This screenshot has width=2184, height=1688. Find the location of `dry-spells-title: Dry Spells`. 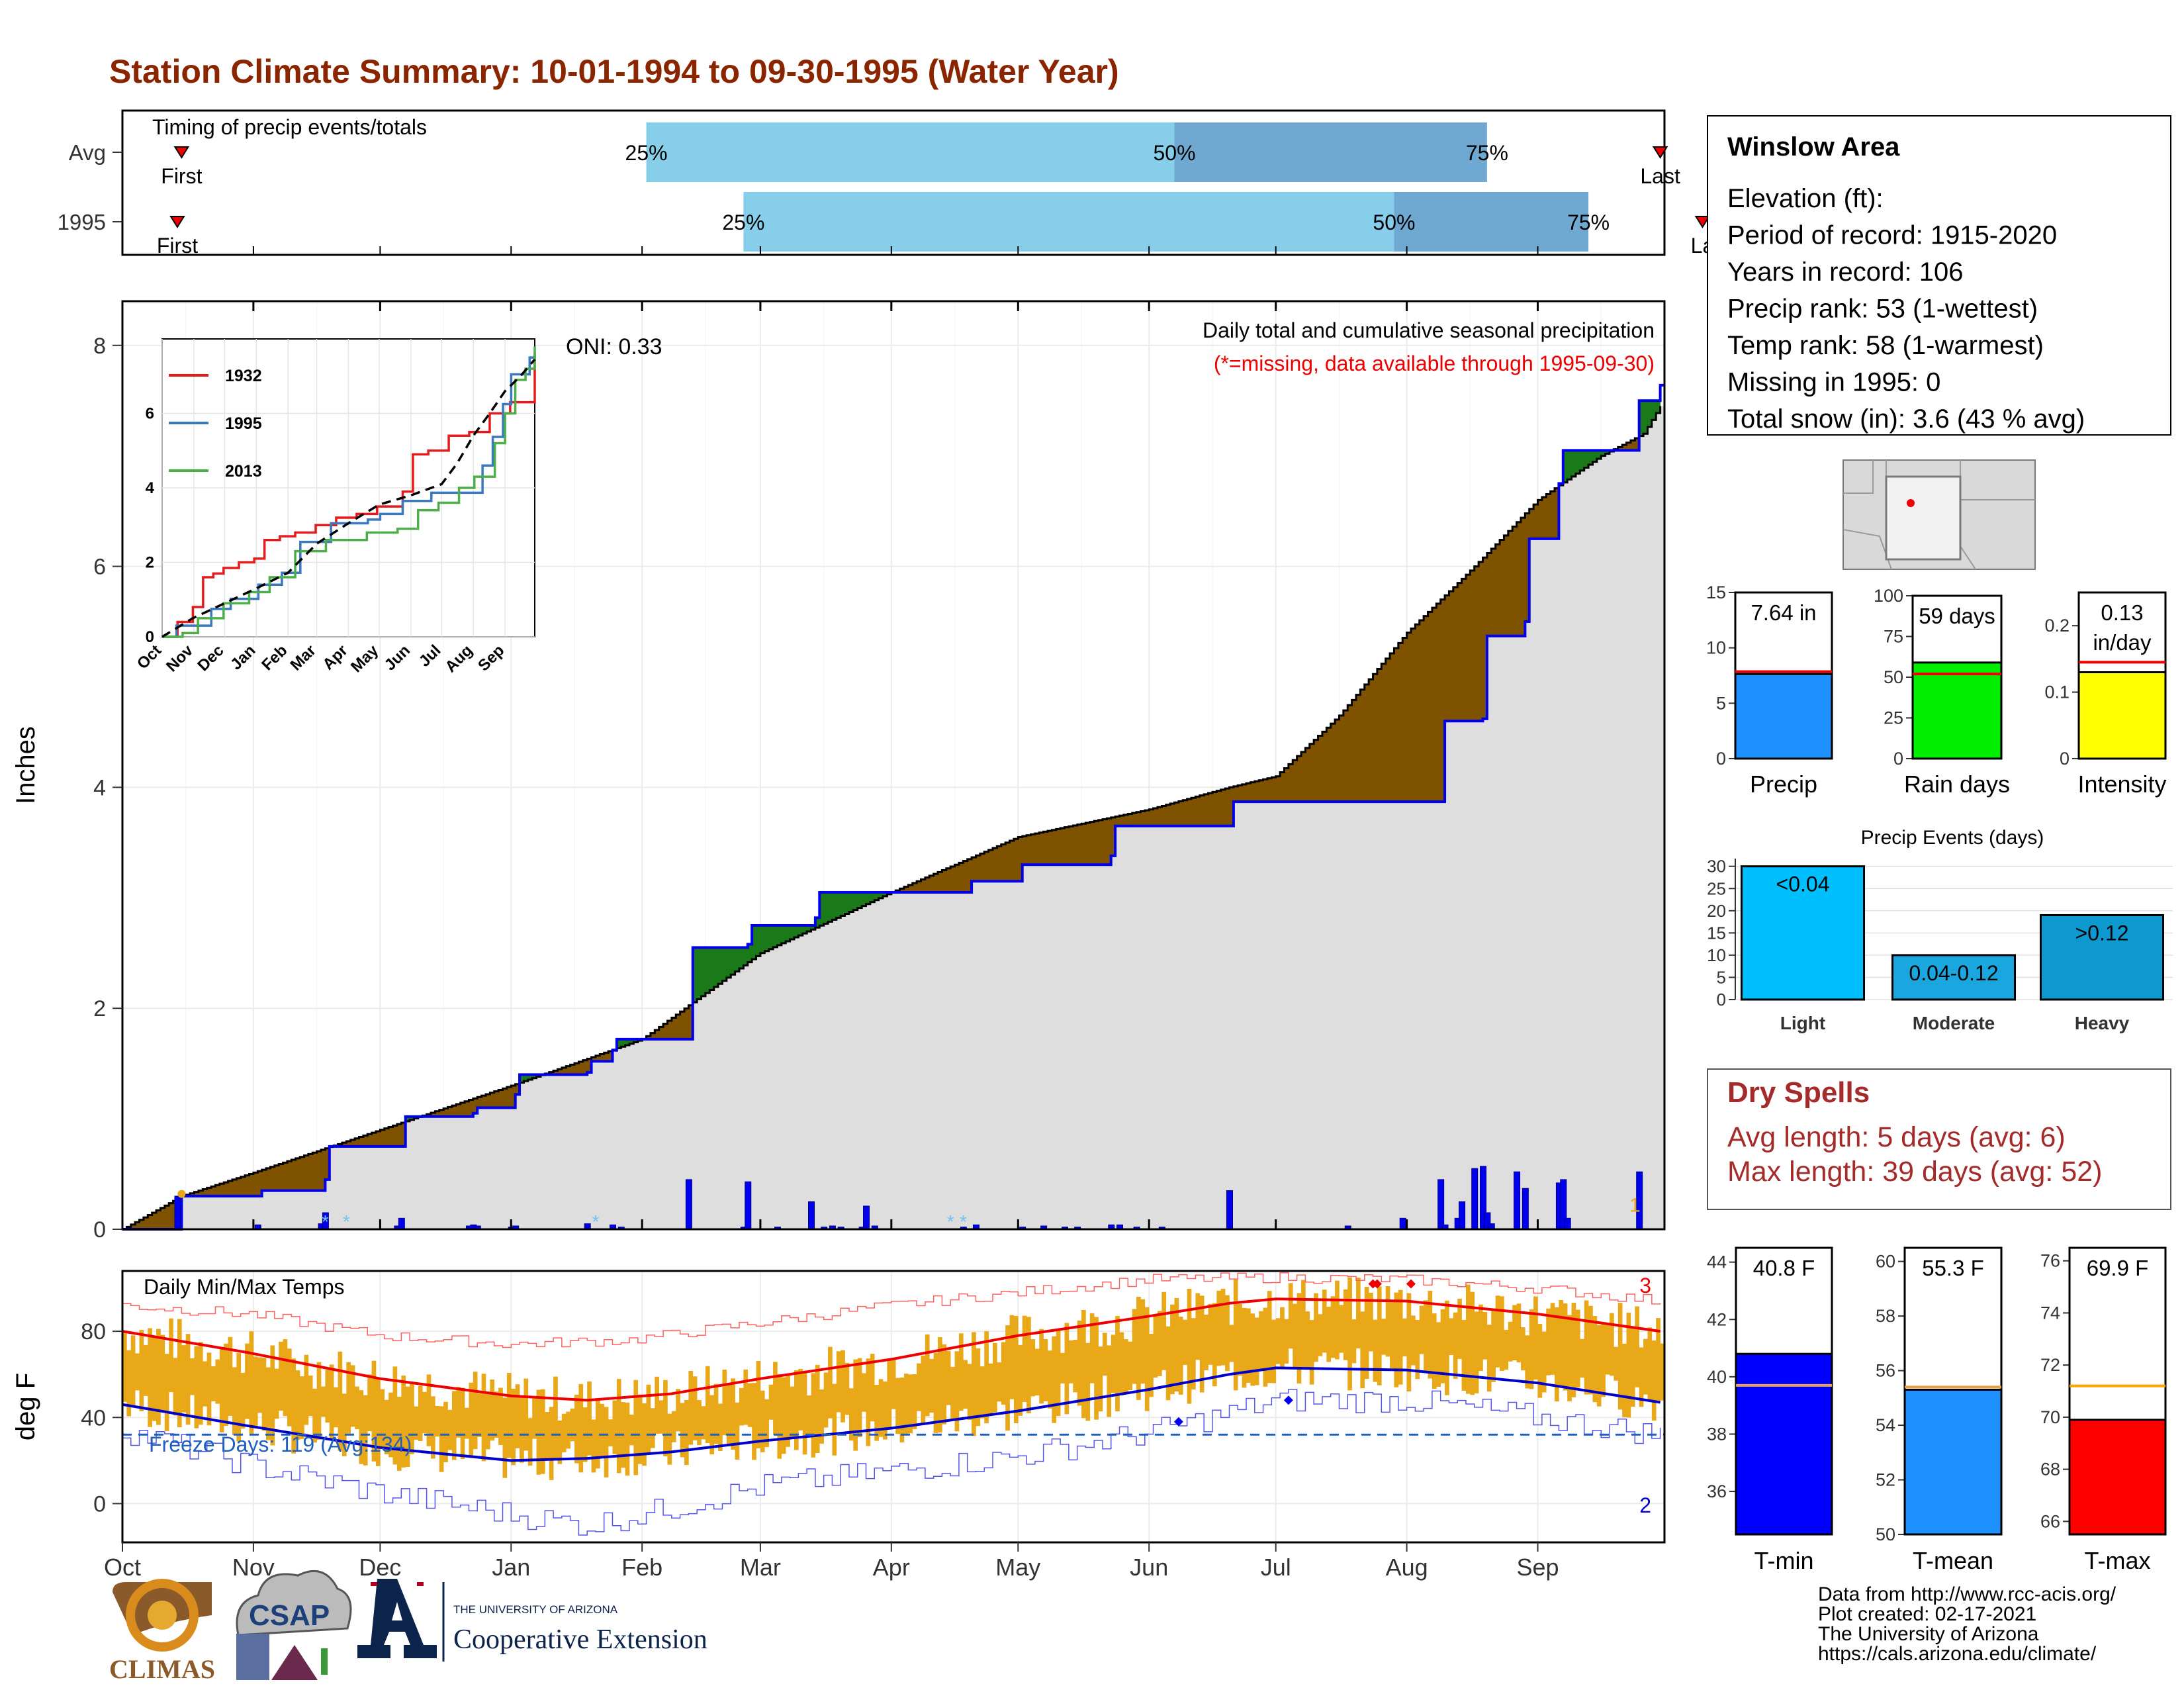

dry-spells-title: Dry Spells is located at coordinates (1798, 1092).